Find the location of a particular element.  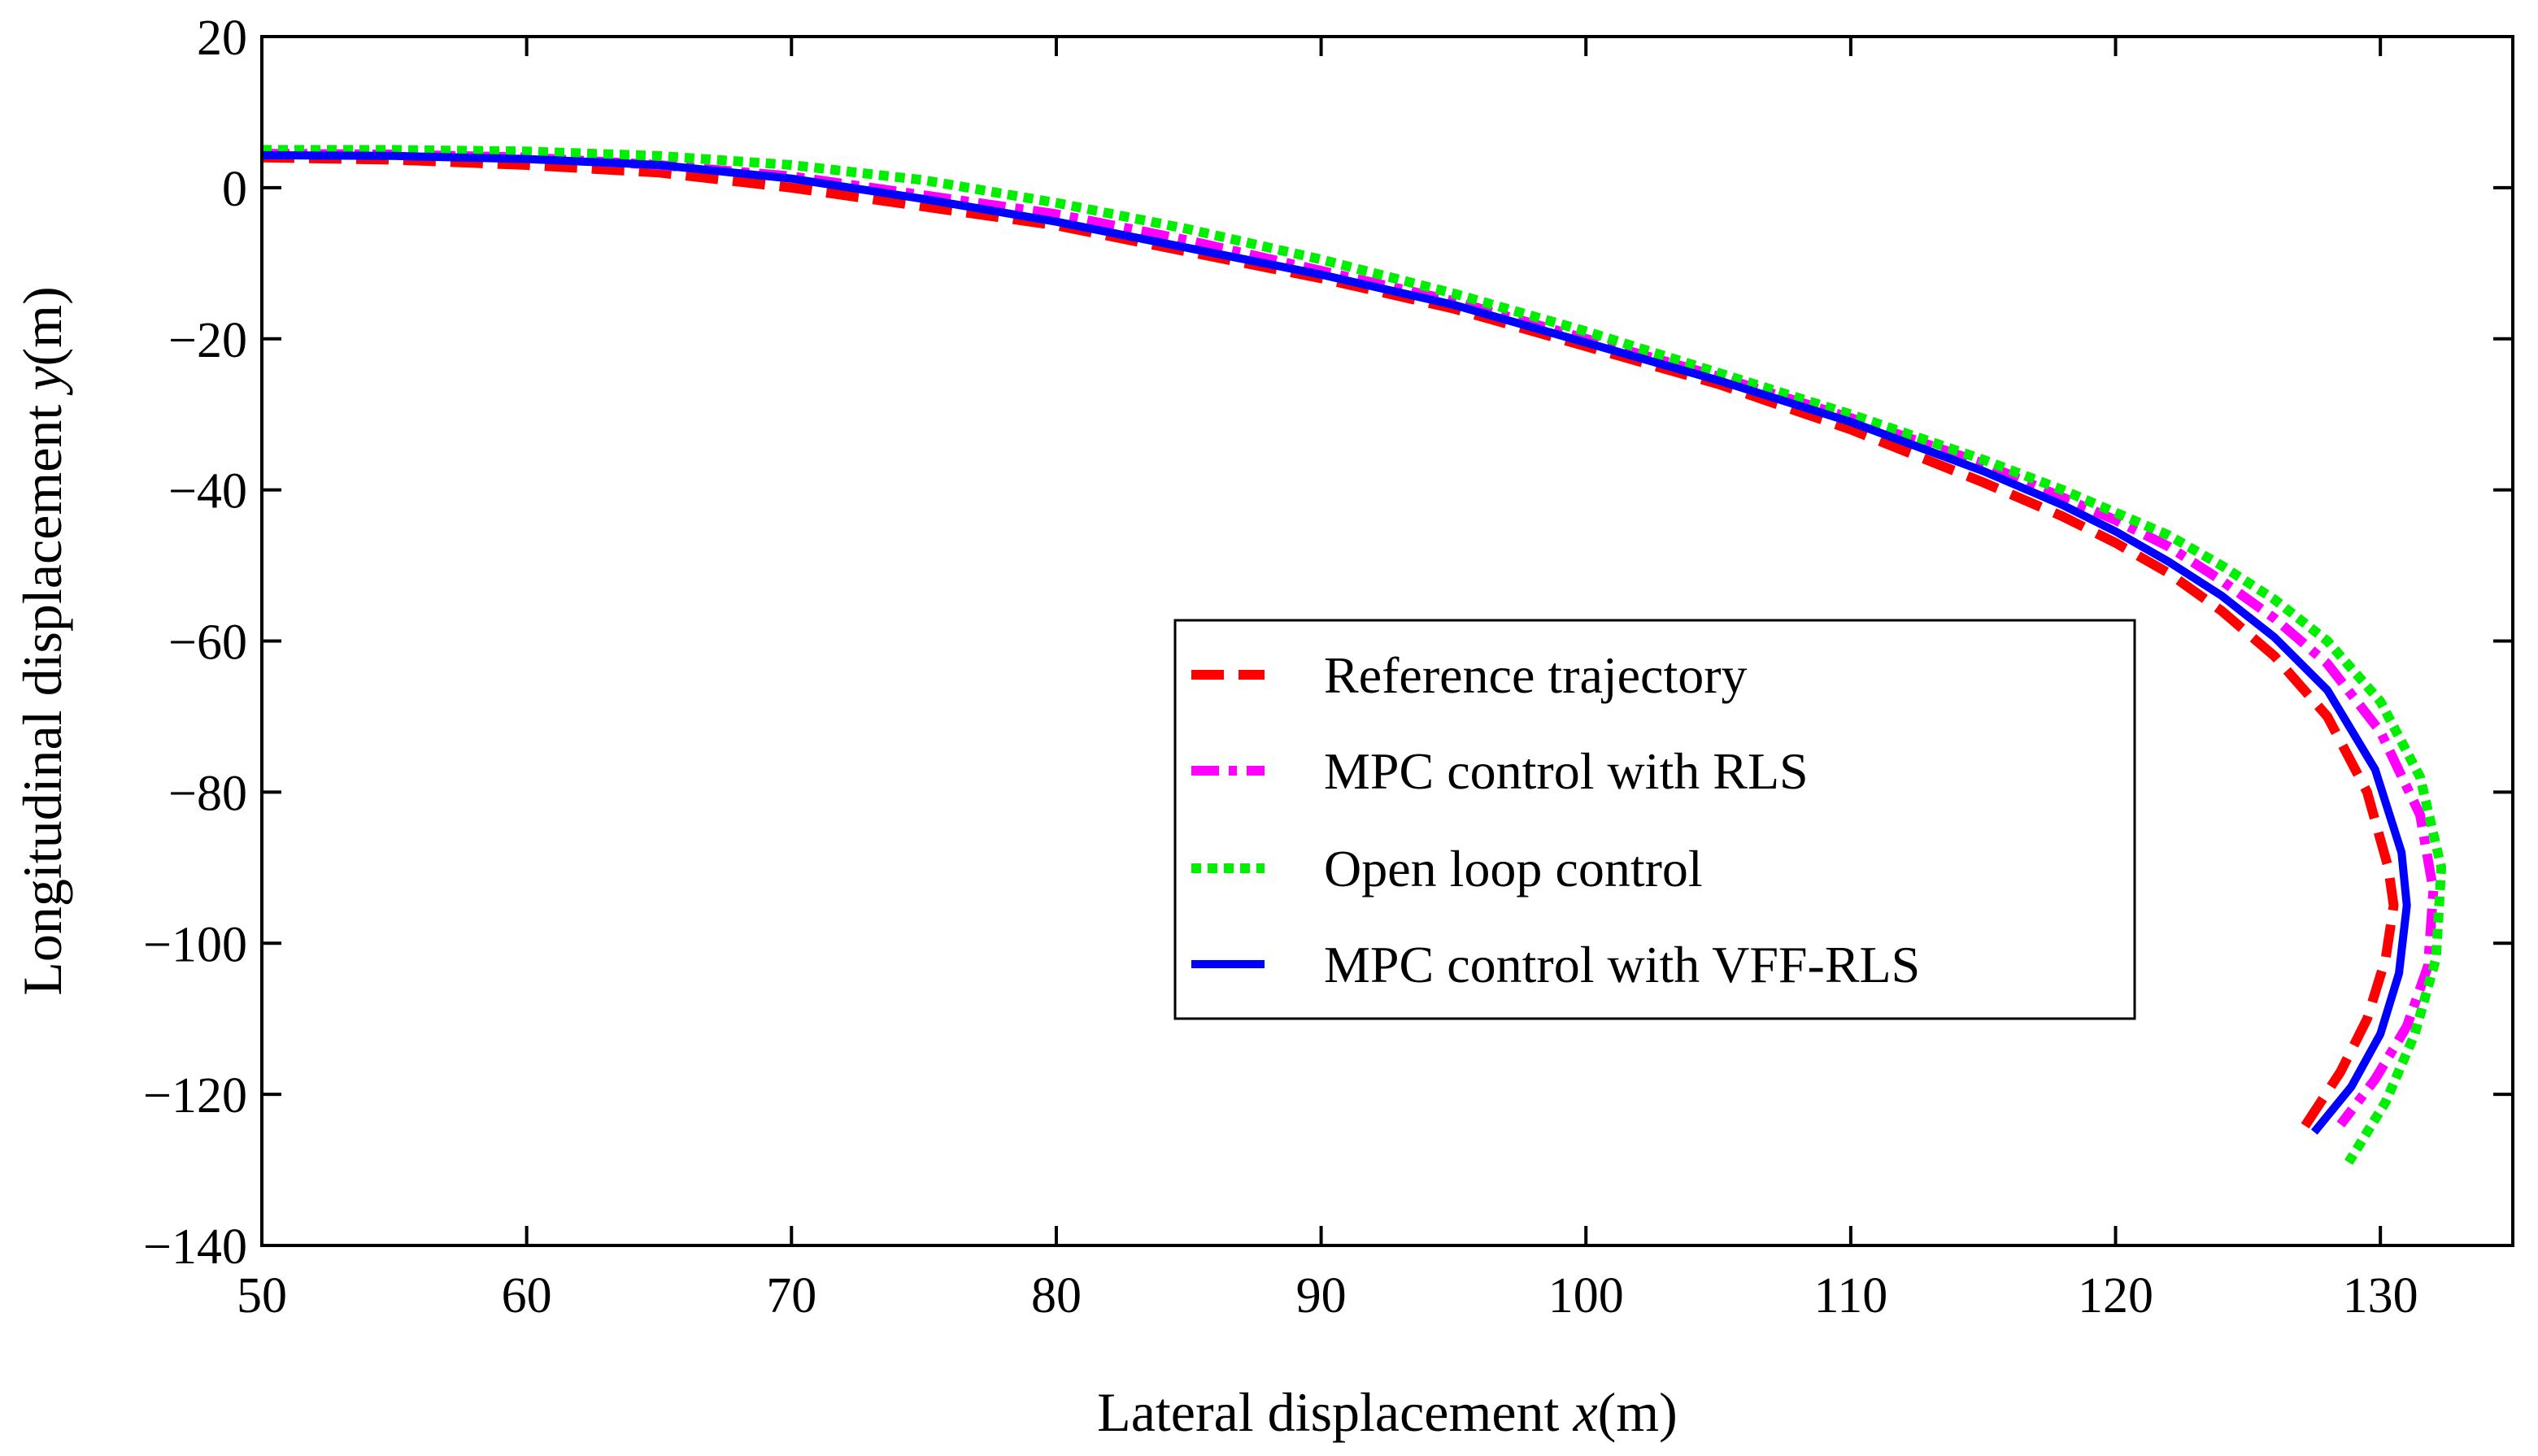

x-tick-label: 50 is located at coordinates (262, 1296).